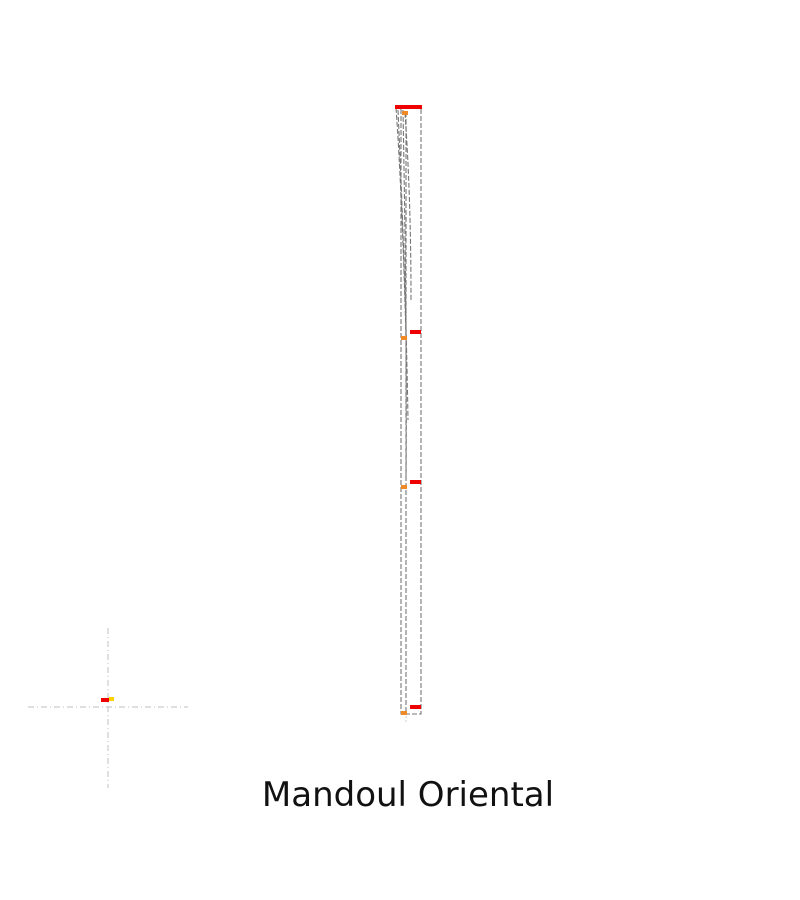  Describe the element at coordinates (405, 113) in the screenshot. I see `location-marker-top-sub` at that location.